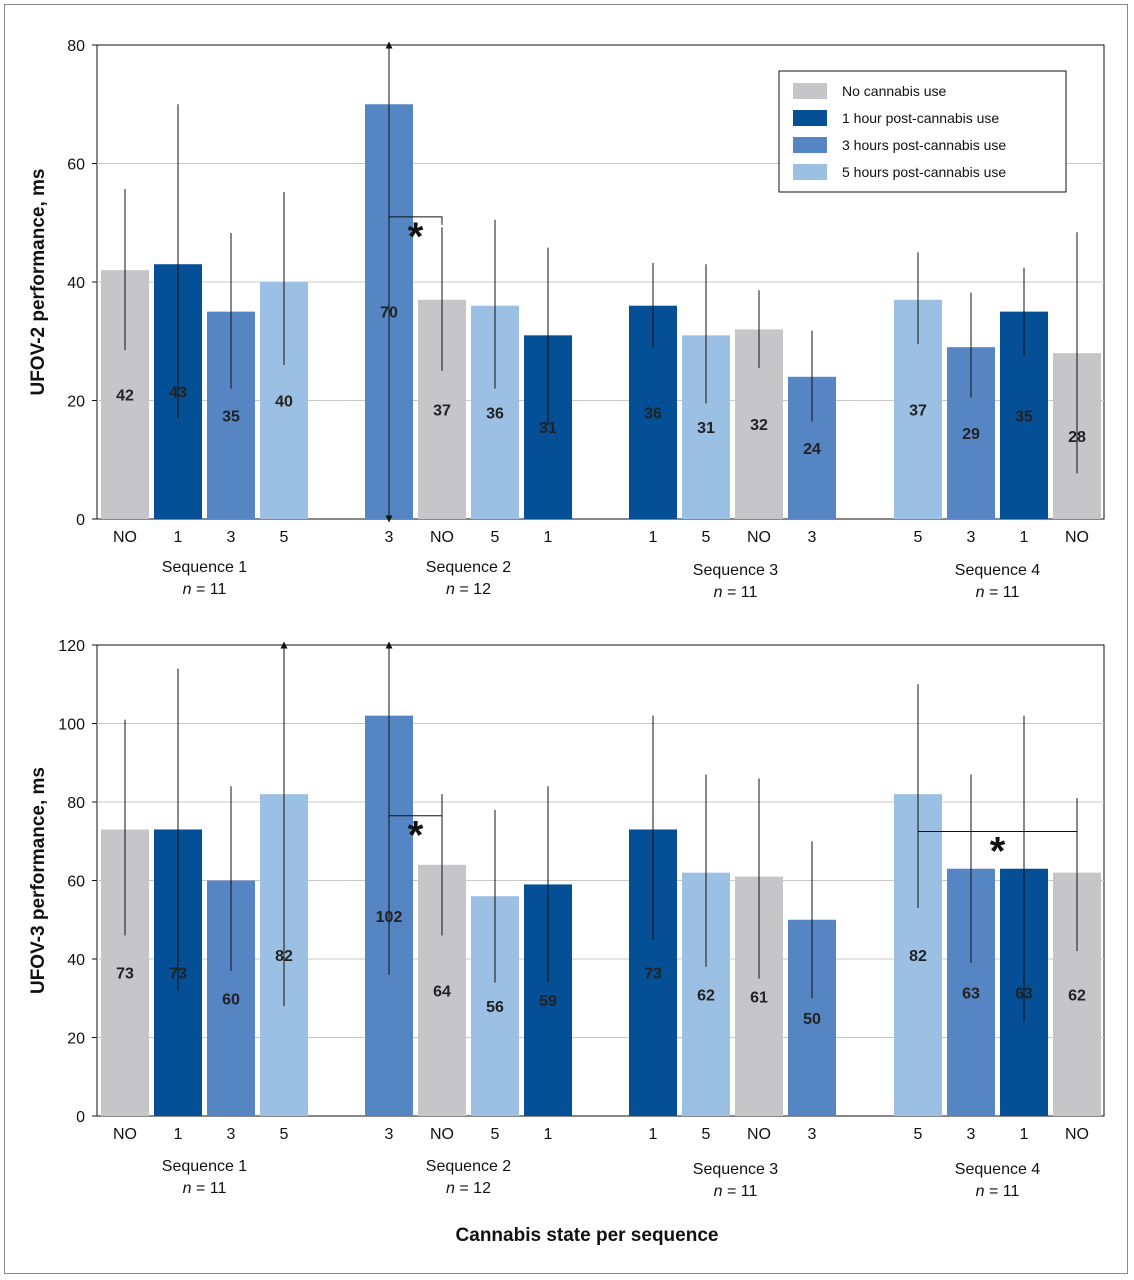  What do you see at coordinates (416, 836) in the screenshot?
I see `significance-star: *` at bounding box center [416, 836].